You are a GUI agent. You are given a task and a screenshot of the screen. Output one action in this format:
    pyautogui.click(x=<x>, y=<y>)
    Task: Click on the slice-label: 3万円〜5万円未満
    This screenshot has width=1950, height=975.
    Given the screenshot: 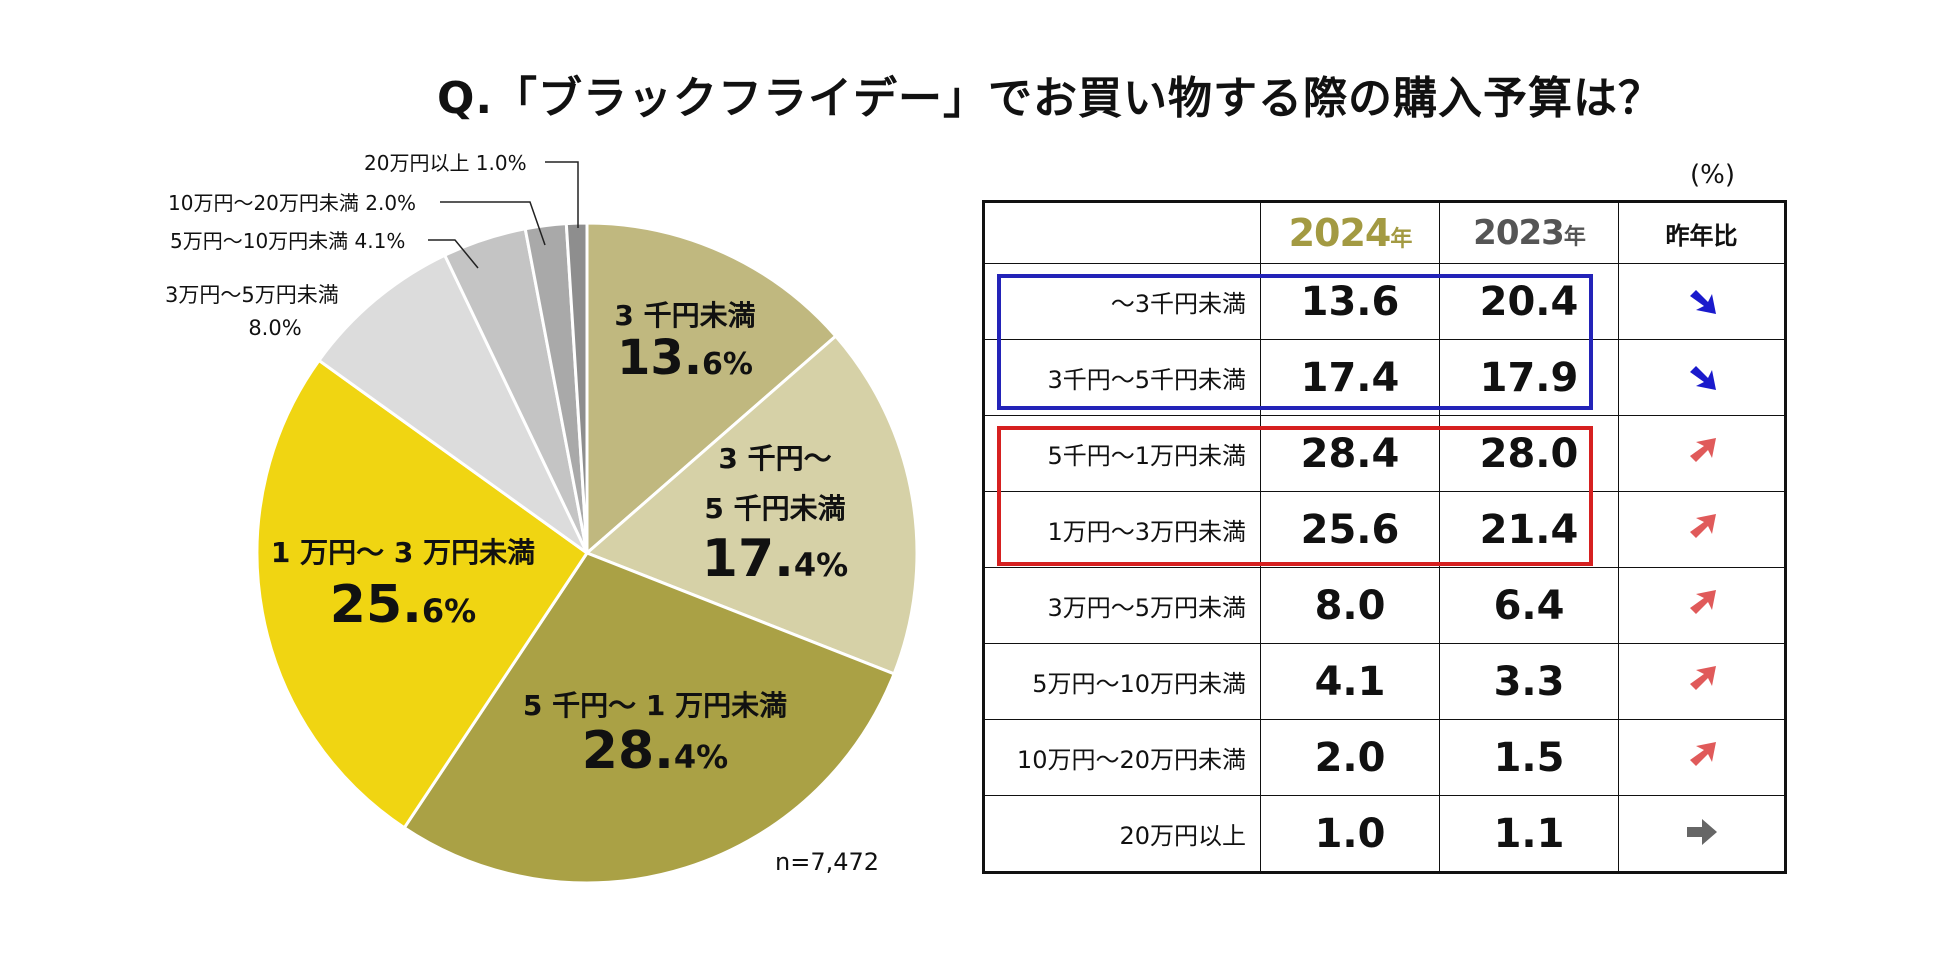 What is the action you would take?
    pyautogui.click(x=252, y=295)
    